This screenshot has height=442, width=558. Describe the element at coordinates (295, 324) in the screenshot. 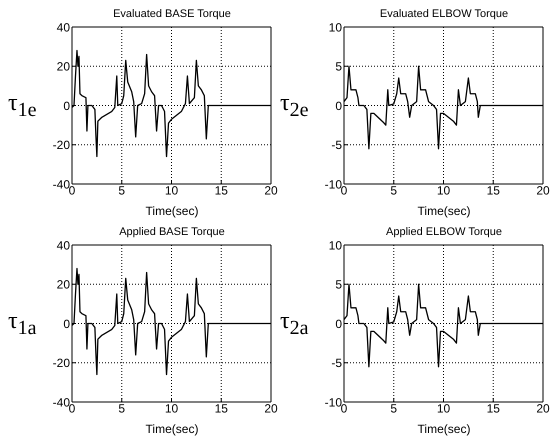

I see `y-axis-title: τ$_{2a}$` at that location.